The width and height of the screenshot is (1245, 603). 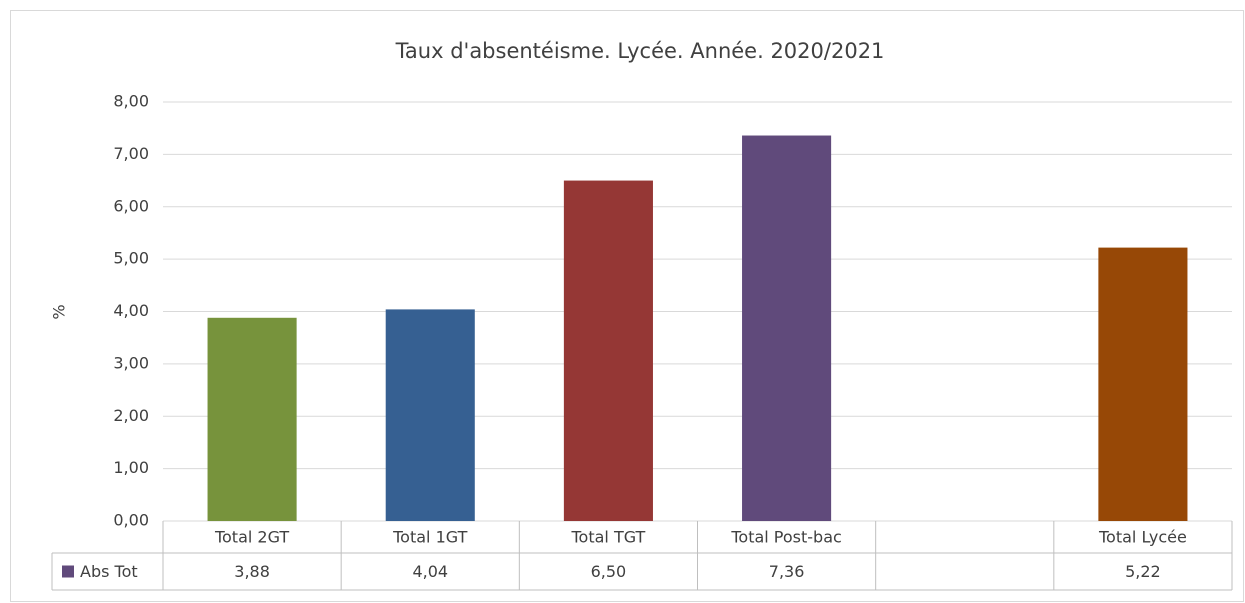 What do you see at coordinates (109, 571) in the screenshot?
I see `legend-label: Abs Tot` at bounding box center [109, 571].